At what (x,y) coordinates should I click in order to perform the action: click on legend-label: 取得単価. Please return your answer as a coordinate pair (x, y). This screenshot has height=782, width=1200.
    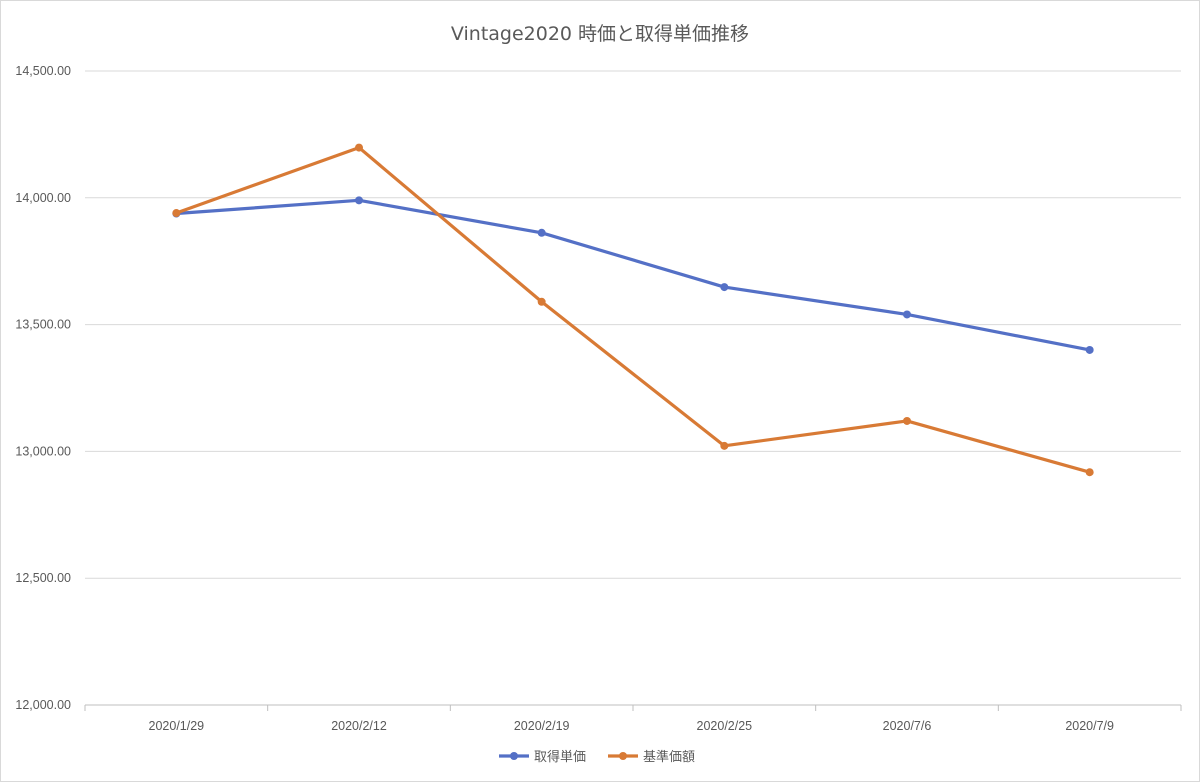
    Looking at the image, I should click on (560, 757).